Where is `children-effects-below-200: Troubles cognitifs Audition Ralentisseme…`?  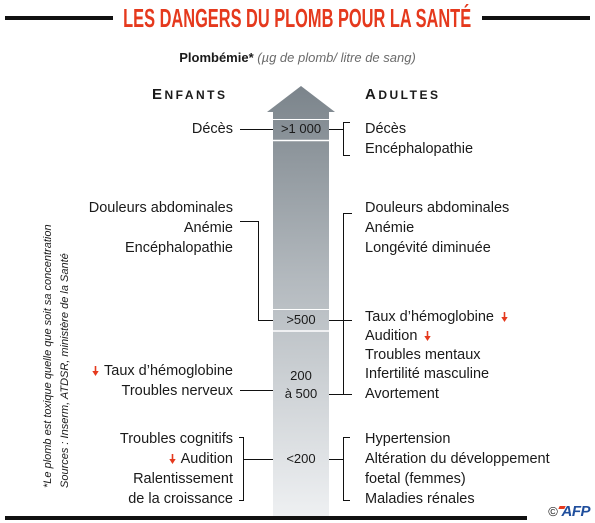
children-effects-below-200: Troubles cognitifs Audition Ralentisseme… is located at coordinates (176, 469).